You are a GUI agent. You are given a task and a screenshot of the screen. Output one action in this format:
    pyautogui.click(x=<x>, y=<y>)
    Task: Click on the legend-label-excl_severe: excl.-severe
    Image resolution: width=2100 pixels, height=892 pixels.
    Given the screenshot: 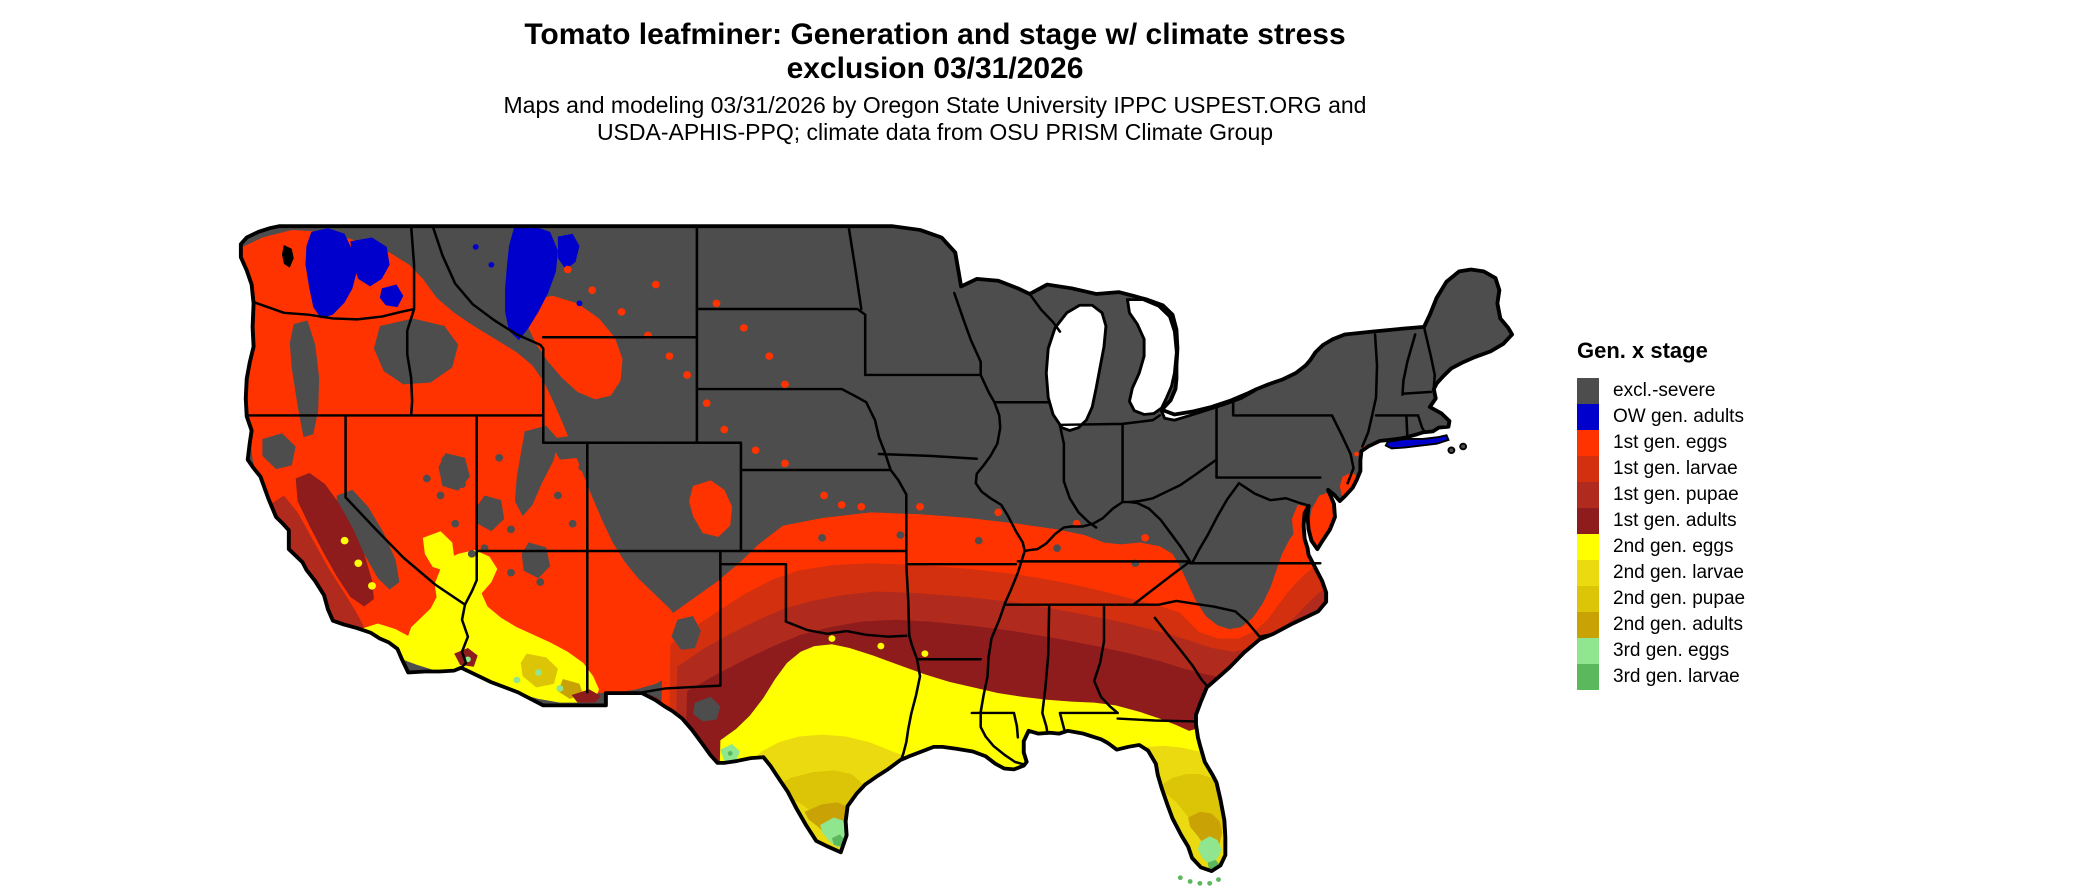 What is the action you would take?
    pyautogui.click(x=1664, y=390)
    